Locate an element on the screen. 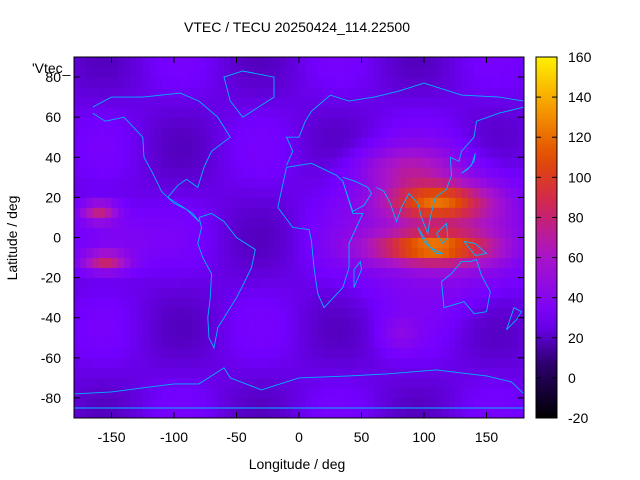  colorbar is located at coordinates (546, 237).